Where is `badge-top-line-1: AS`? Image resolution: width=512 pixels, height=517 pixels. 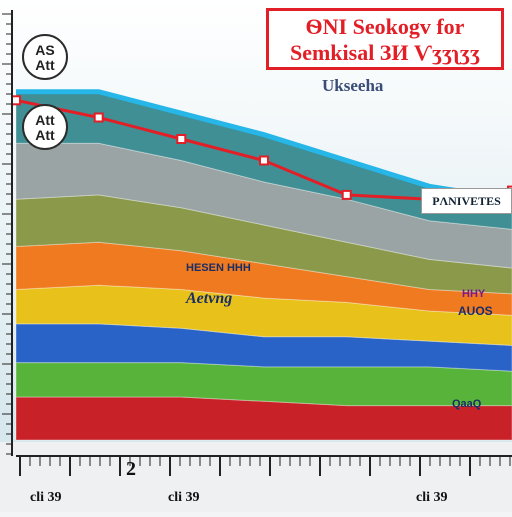
badge-top-line-1: AS is located at coordinates (45, 50).